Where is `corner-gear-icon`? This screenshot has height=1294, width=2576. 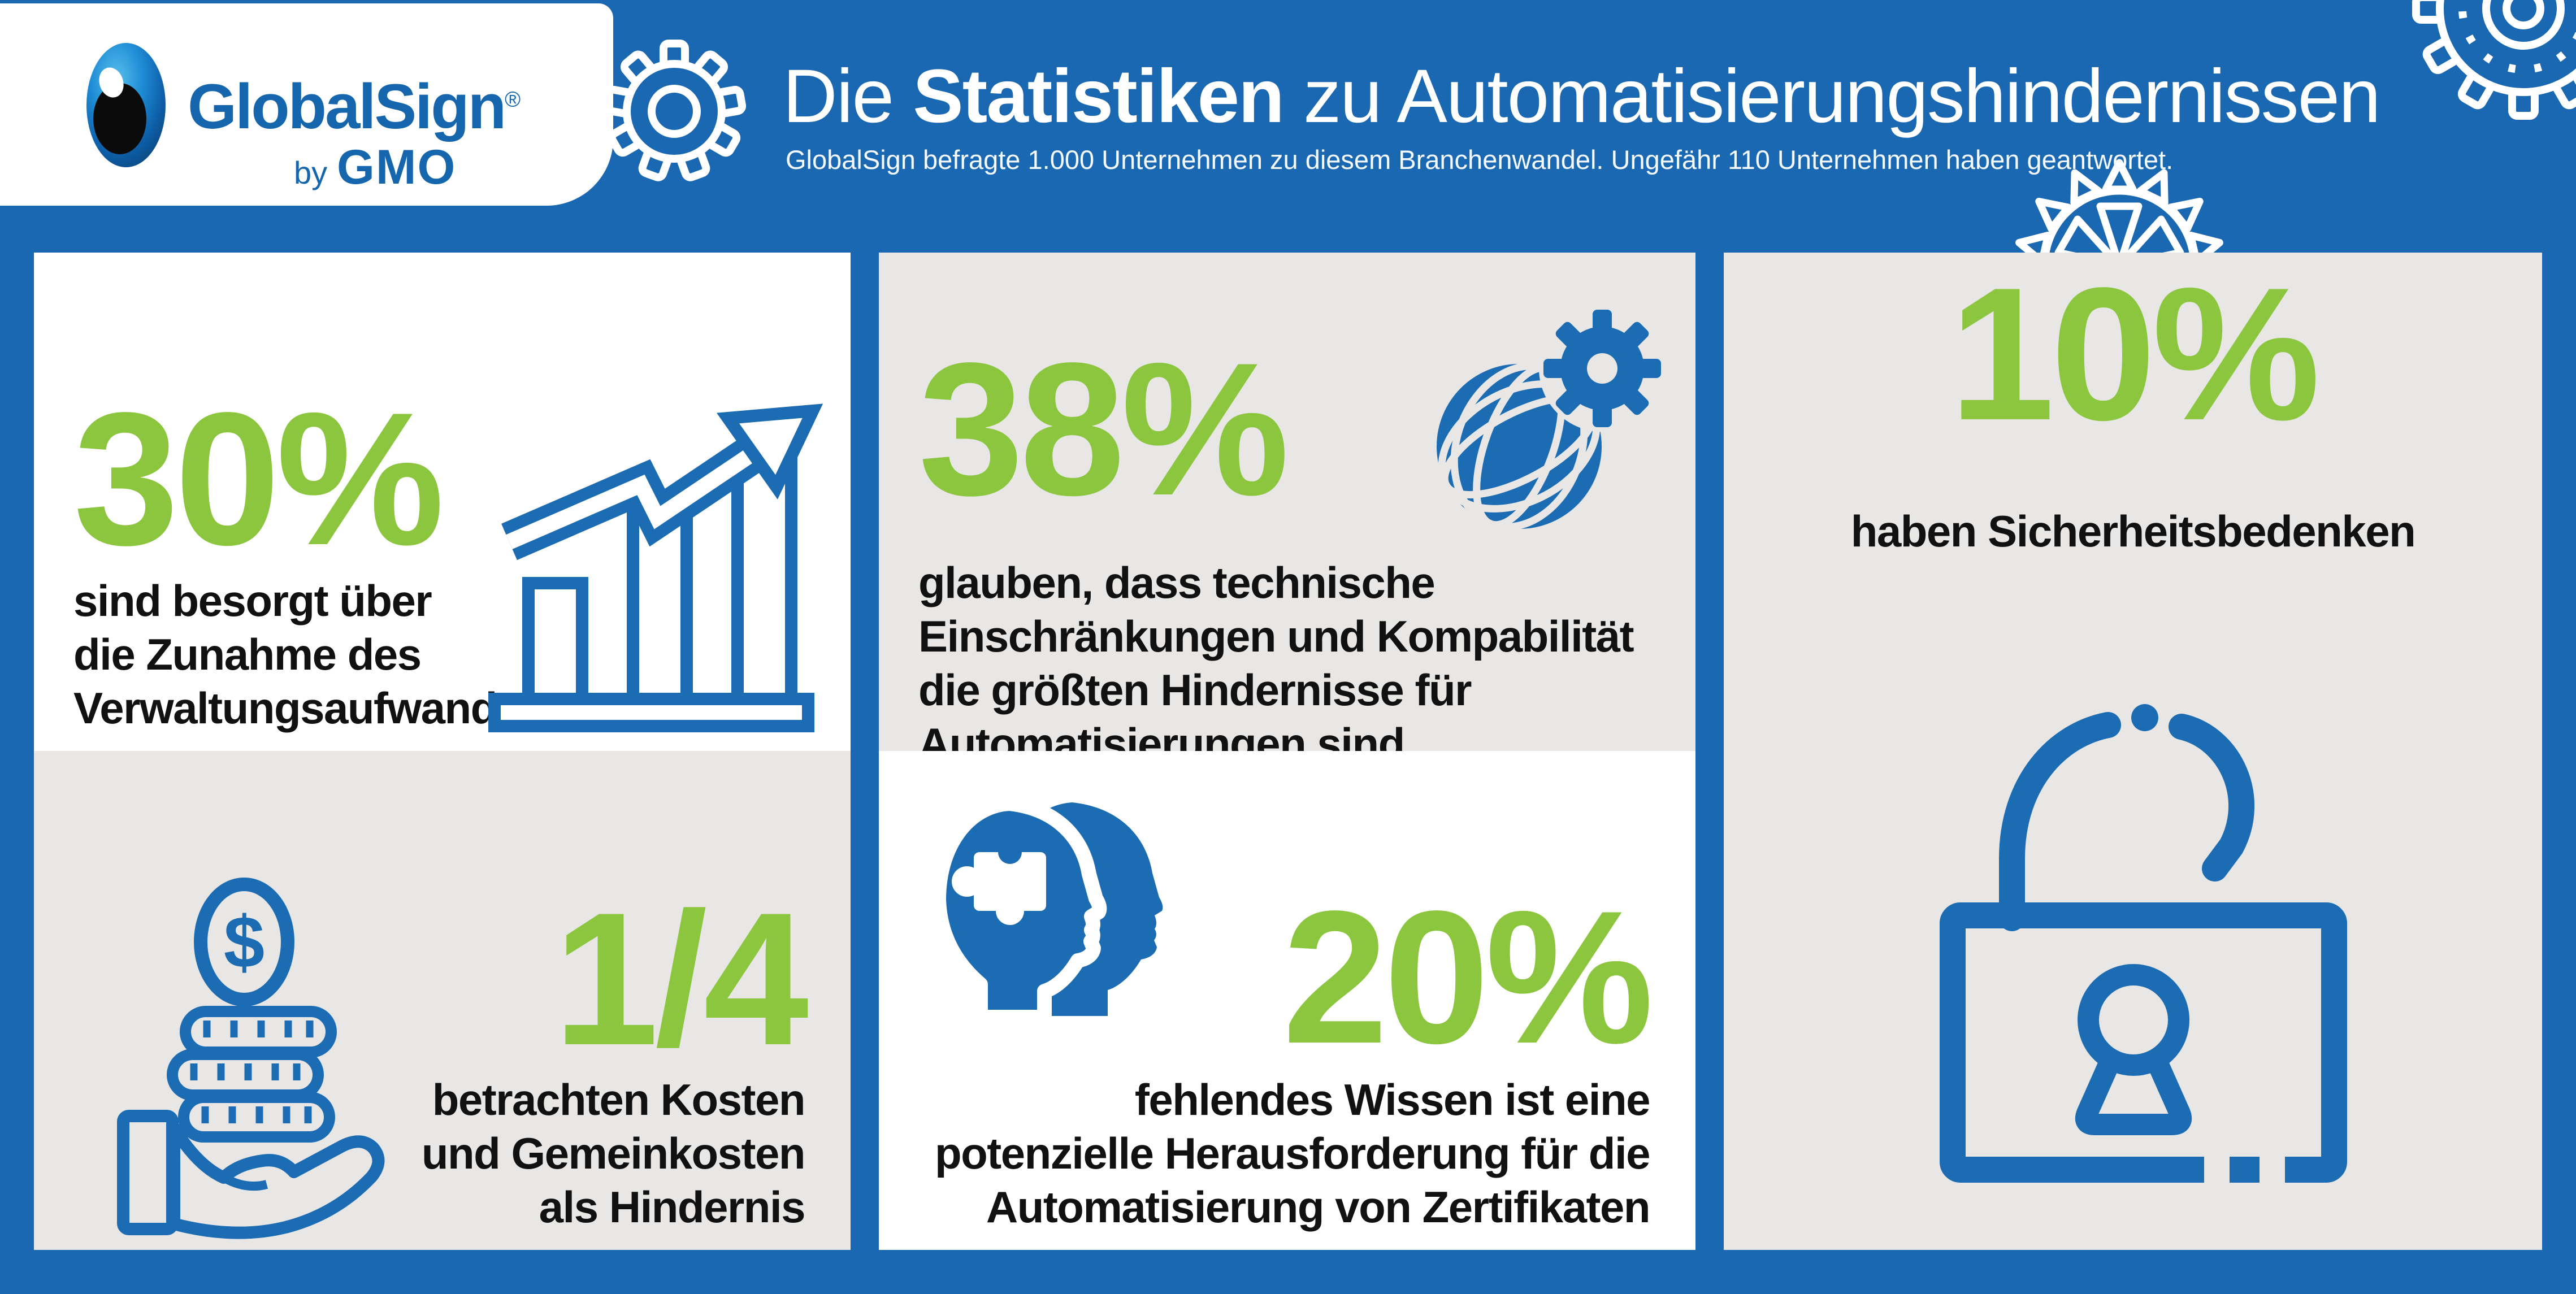
corner-gear-icon is located at coordinates (2494, 60).